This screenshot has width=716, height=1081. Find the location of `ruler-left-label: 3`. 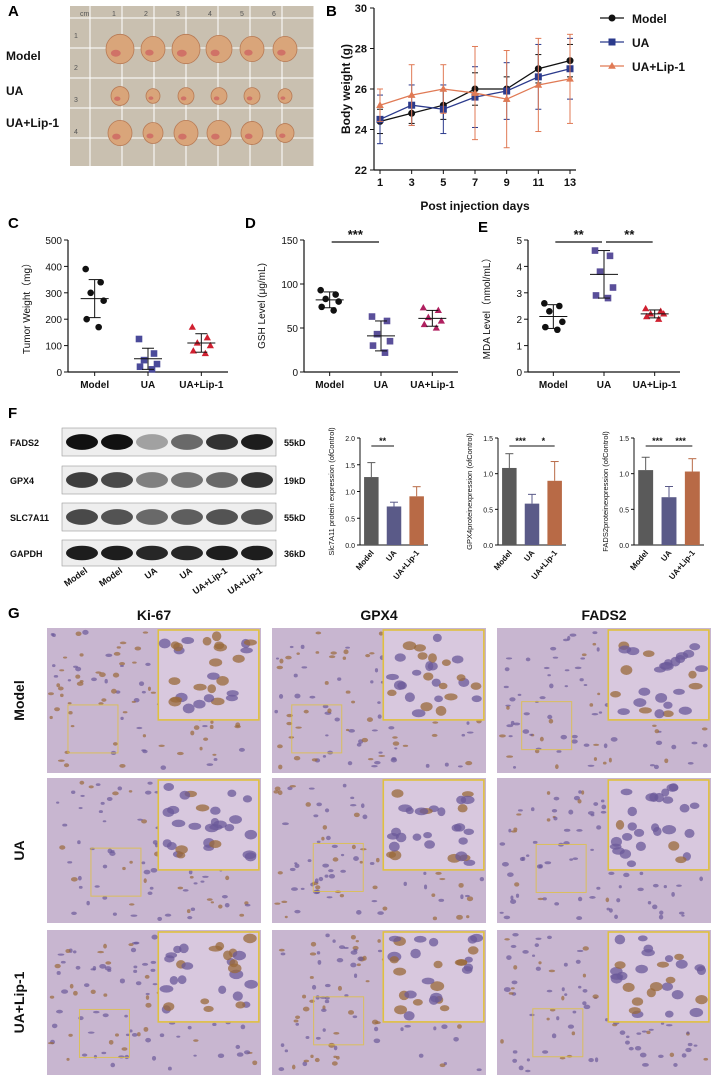

ruler-left-label: 3 is located at coordinates (76, 100).